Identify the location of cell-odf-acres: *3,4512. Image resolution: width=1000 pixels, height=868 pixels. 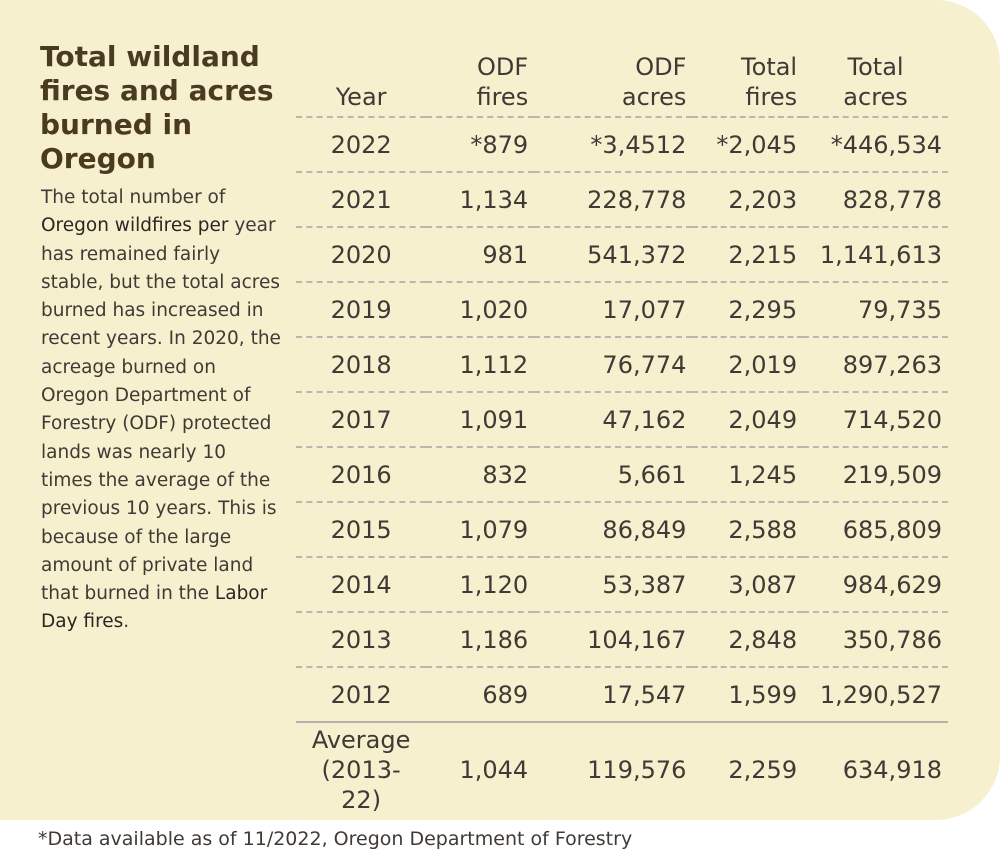
(613, 144).